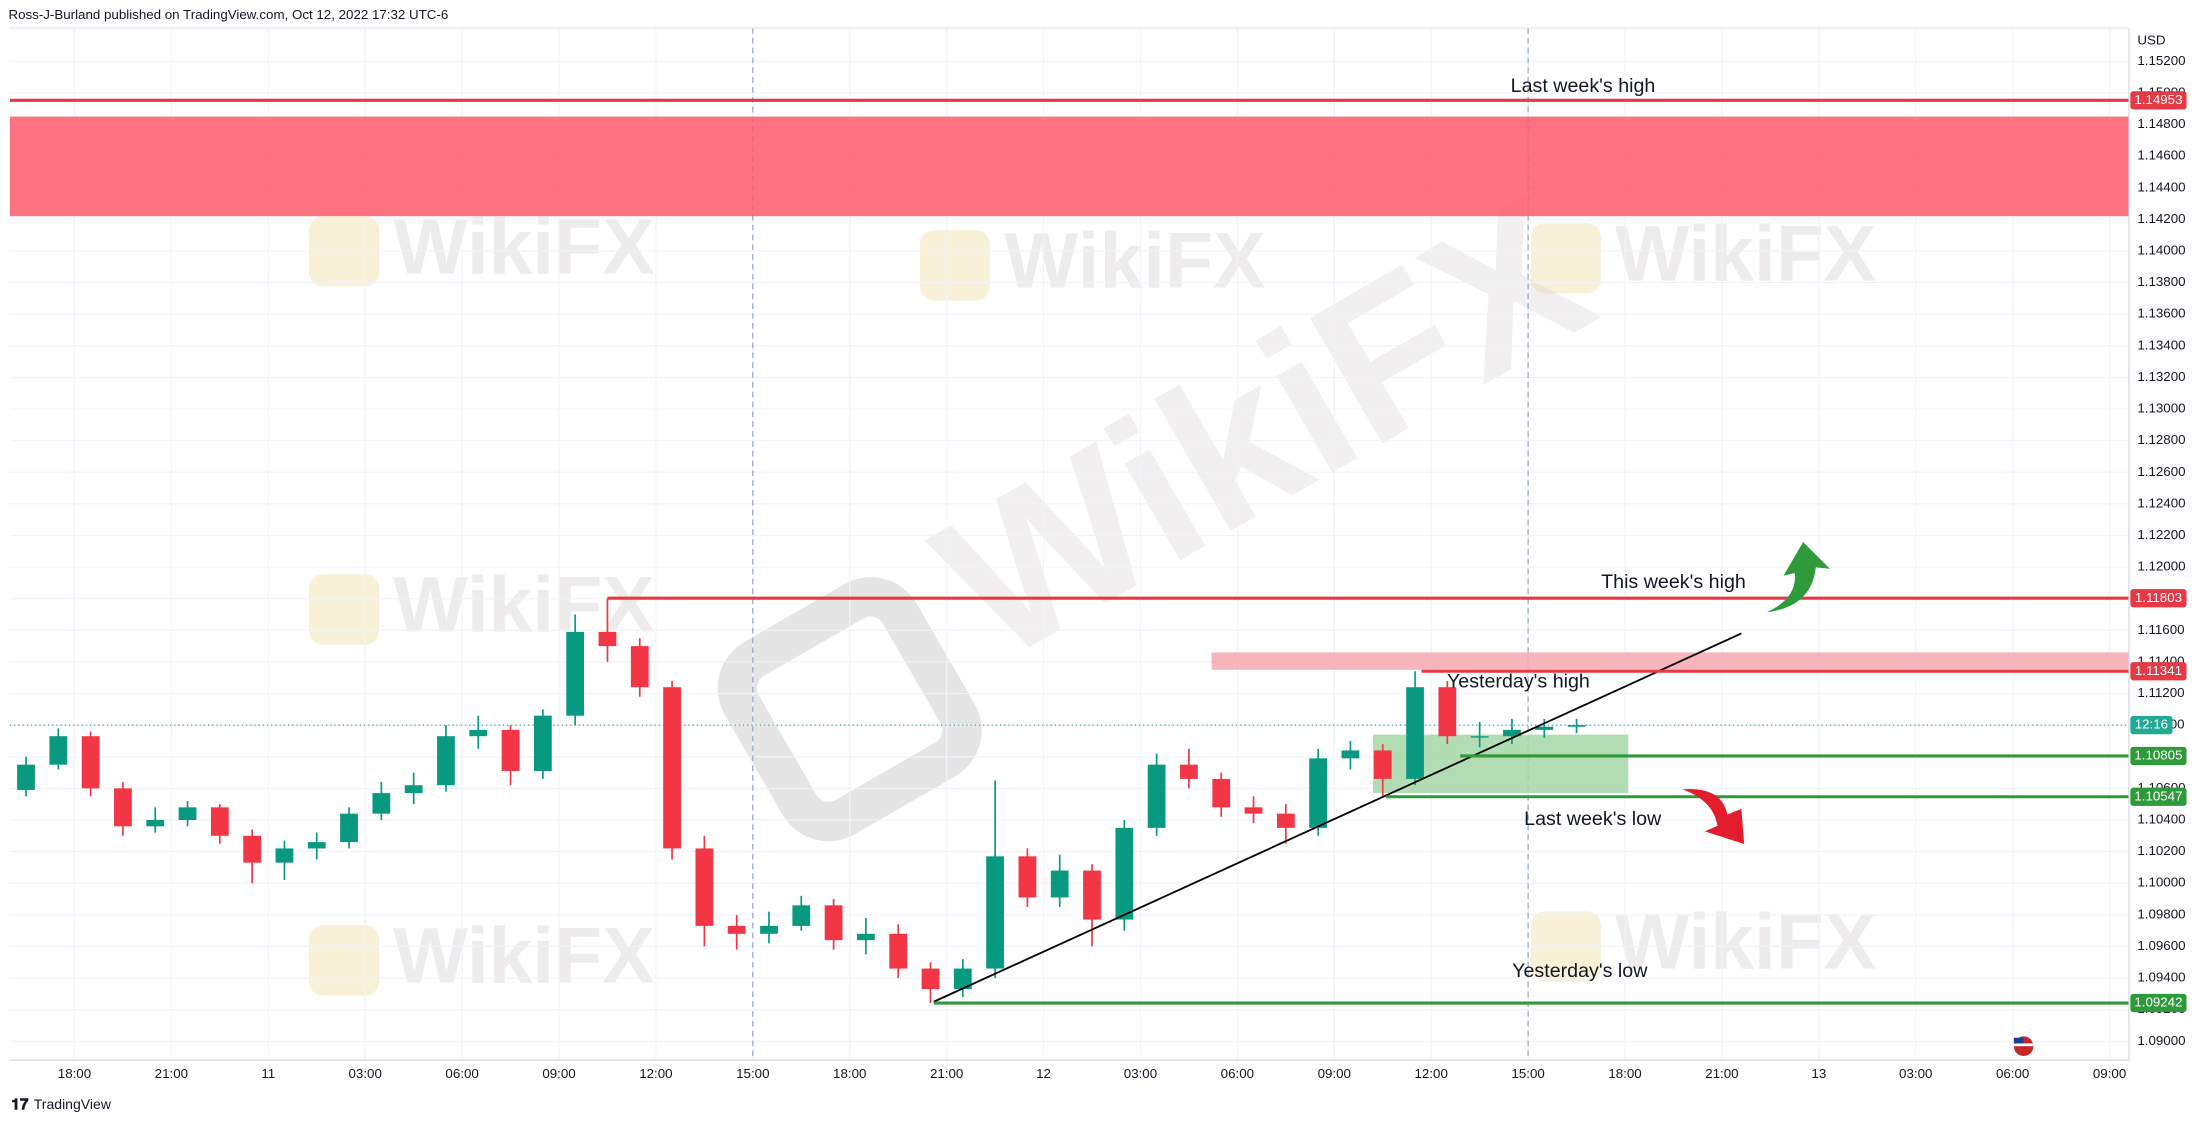 The image size is (2202, 1124). What do you see at coordinates (1337, 817) in the screenshot?
I see `trendline` at bounding box center [1337, 817].